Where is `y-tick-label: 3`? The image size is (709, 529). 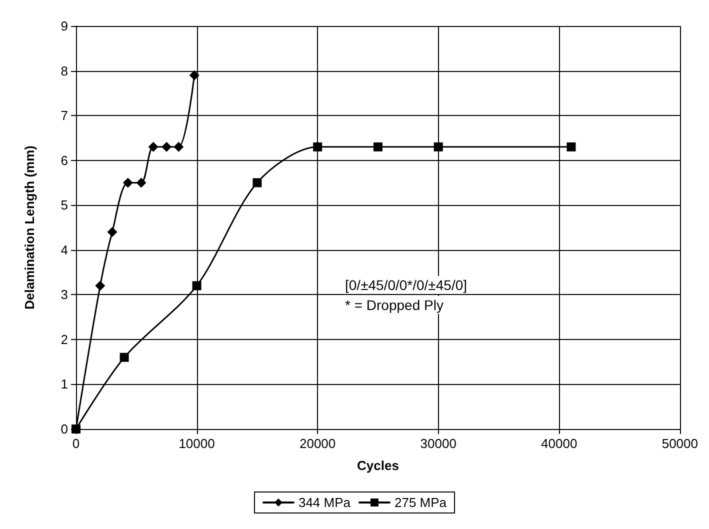 y-tick-label: 3 is located at coordinates (64, 294).